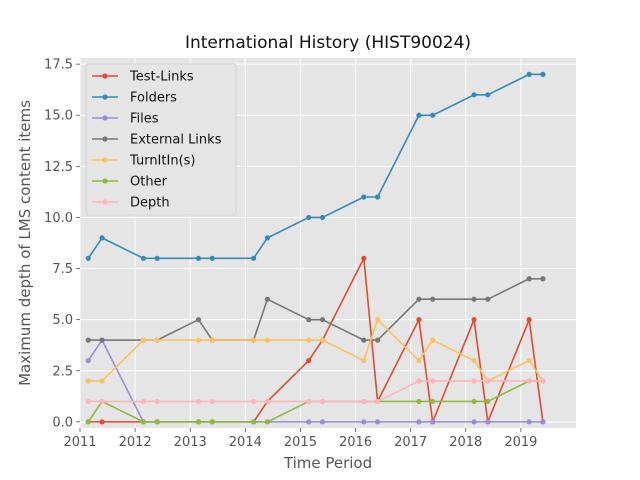 The width and height of the screenshot is (640, 480). Describe the element at coordinates (150, 203) in the screenshot. I see `legend-label: Depth` at that location.